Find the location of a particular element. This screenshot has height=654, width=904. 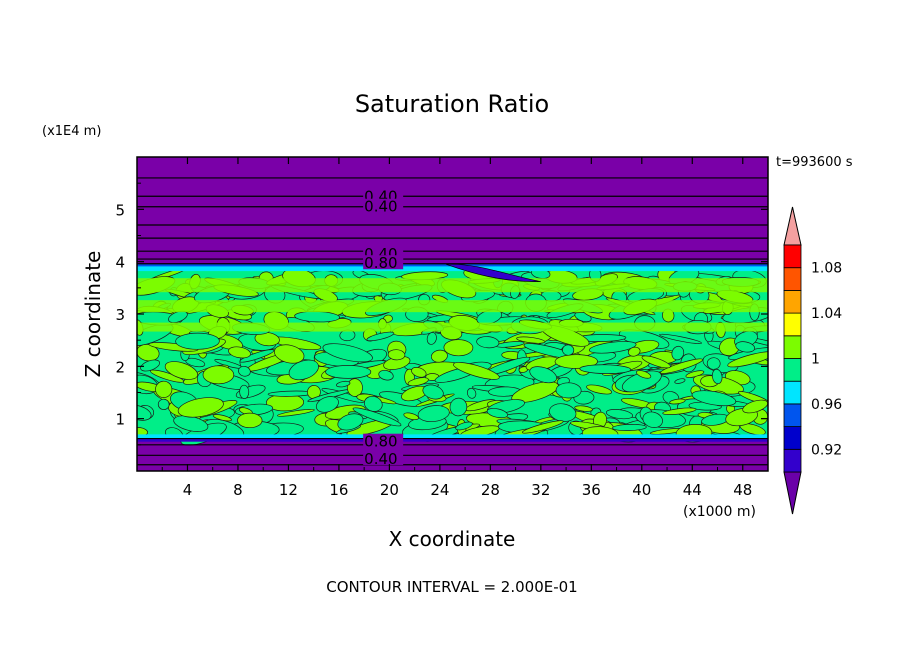

x-tick-label: 24 is located at coordinates (439, 490).